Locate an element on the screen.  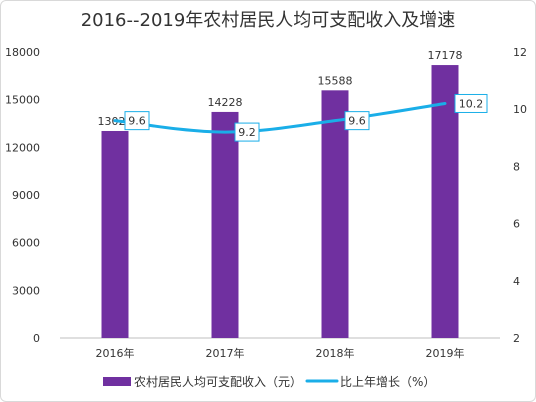
left-axis-tick-label: 3000 is located at coordinates (26, 290).